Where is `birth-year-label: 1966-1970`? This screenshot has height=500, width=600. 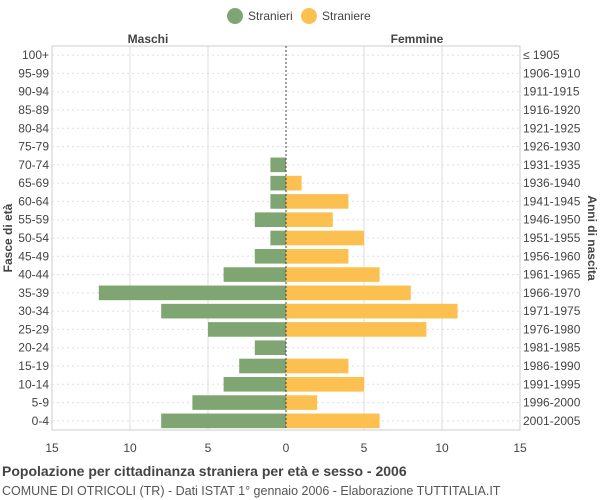 birth-year-label: 1966-1970 is located at coordinates (552, 293).